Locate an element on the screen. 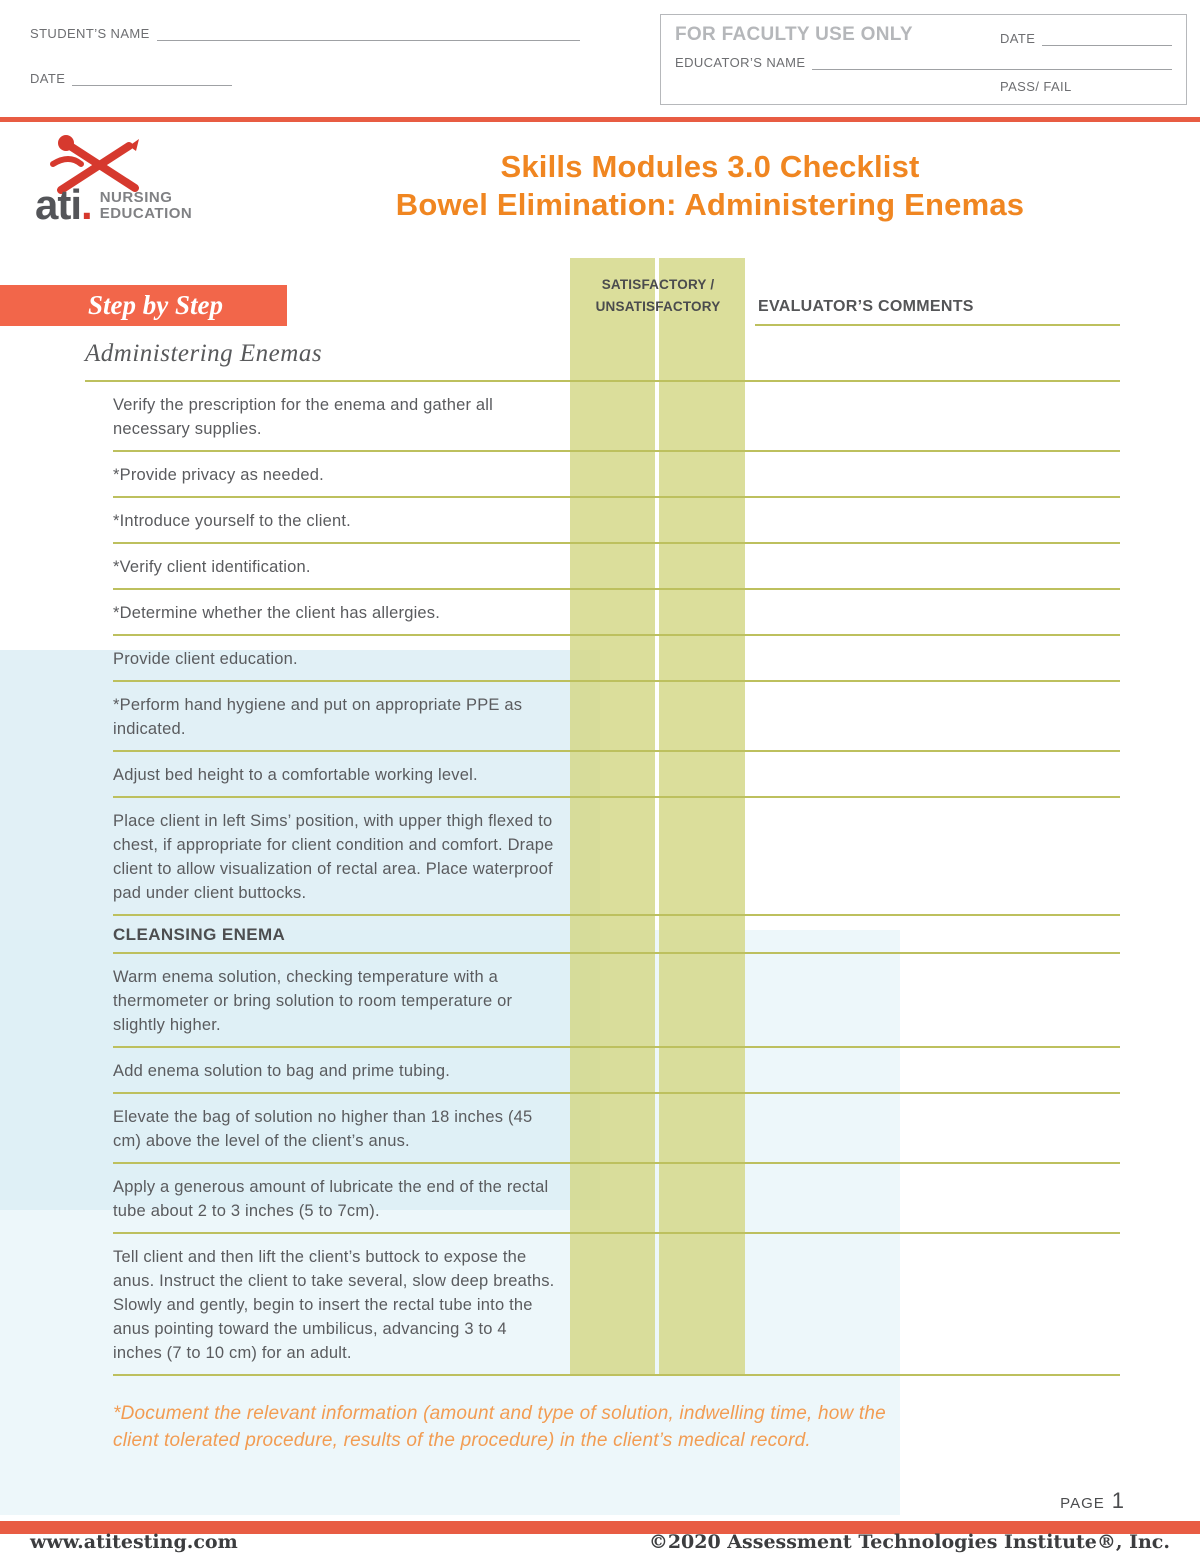 The width and height of the screenshot is (1200, 1553). satisfactory-header: SATISFACTORY / UNSATISFACTORY is located at coordinates (658, 296).